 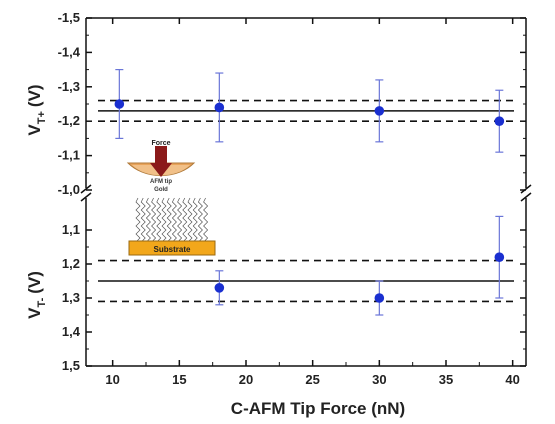 What do you see at coordinates (42, 302) in the screenshot?
I see `lower-ylabel-sub: T-` at bounding box center [42, 302].